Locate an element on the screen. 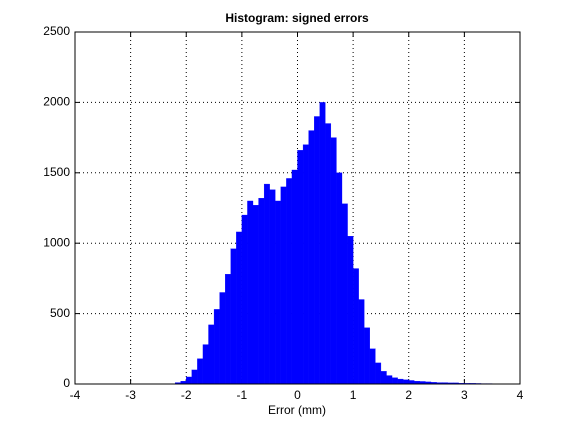 The height and width of the screenshot is (437, 576). x-tick-label: 1 is located at coordinates (353, 395).